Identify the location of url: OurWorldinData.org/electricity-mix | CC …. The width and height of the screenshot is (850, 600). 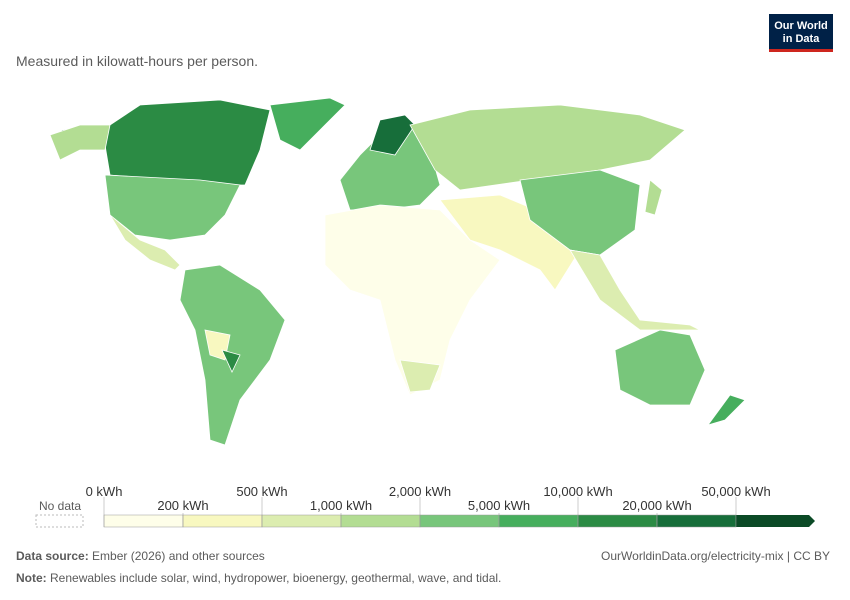
(715, 556).